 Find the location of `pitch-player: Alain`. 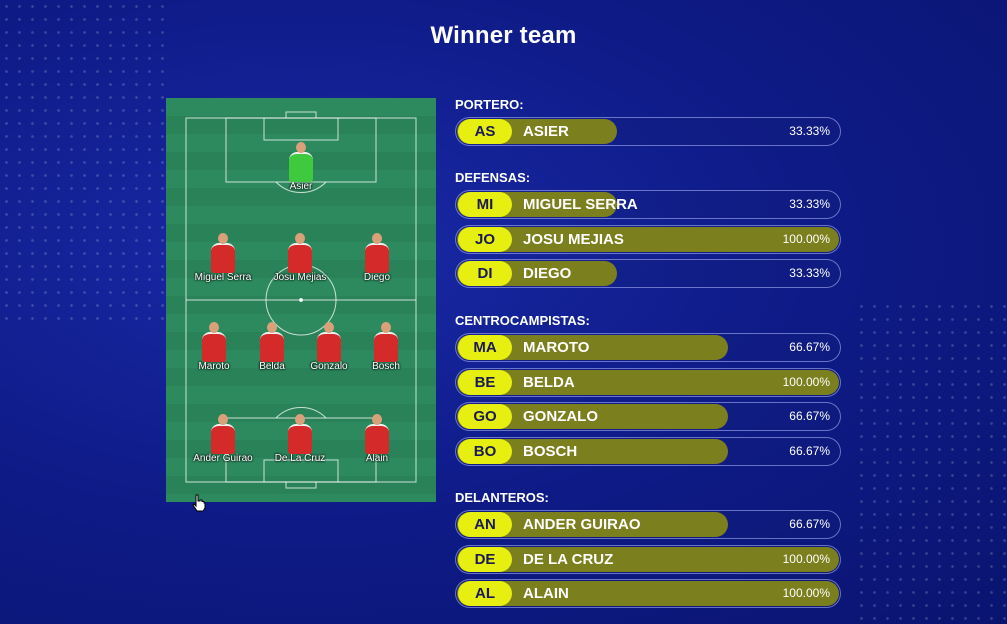

pitch-player: Alain is located at coordinates (377, 439).